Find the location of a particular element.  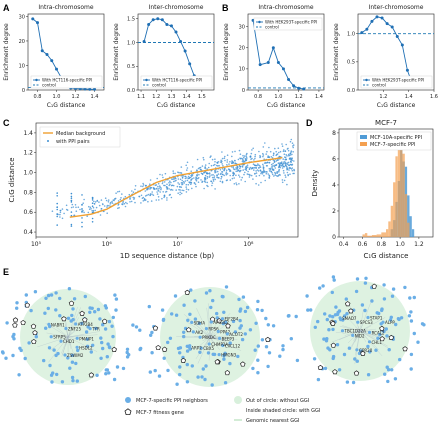

gene-label: ZNF25 is located at coordinates (75, 329).